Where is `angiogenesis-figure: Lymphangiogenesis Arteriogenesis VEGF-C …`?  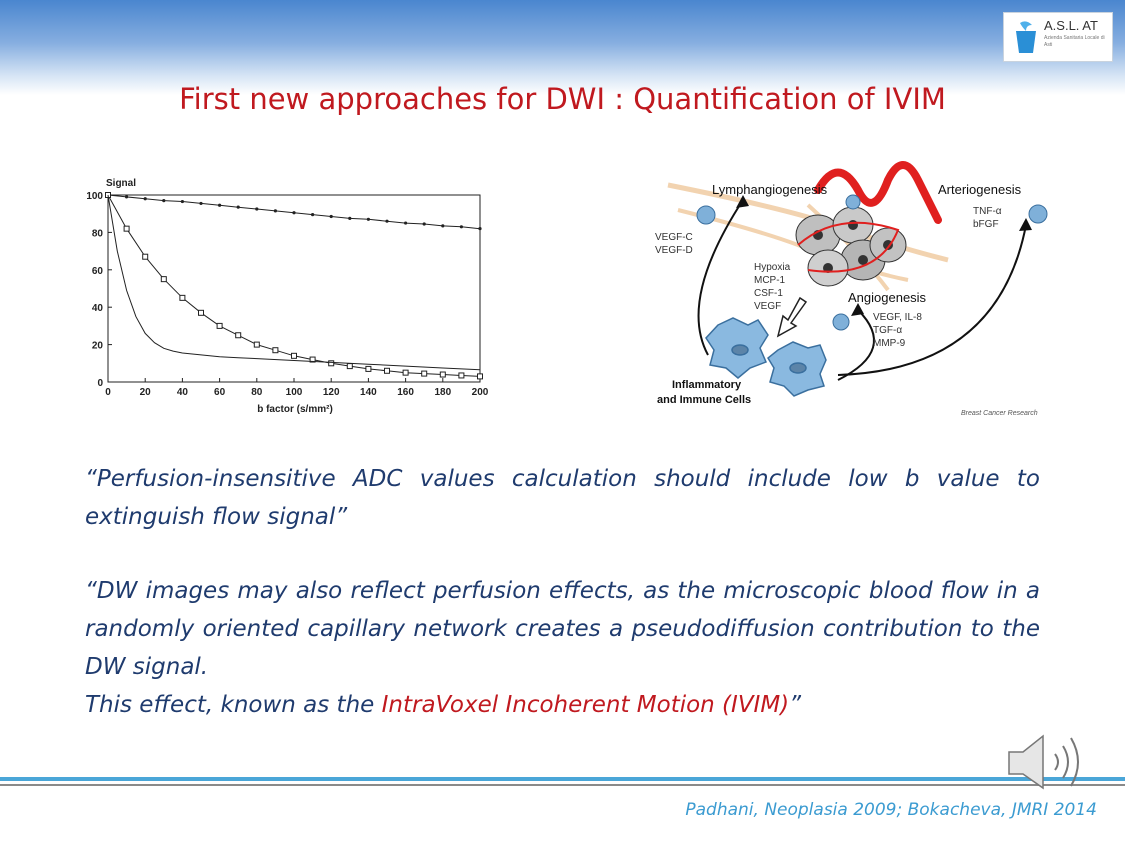 angiogenesis-figure: Lymphangiogenesis Arteriogenesis VEGF-C … is located at coordinates (858, 287).